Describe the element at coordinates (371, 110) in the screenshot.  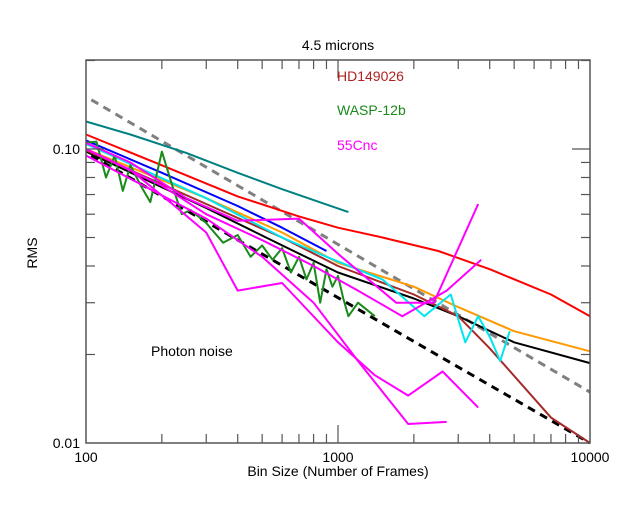
I see `legend-wasp-12b: WASP-12b` at that location.